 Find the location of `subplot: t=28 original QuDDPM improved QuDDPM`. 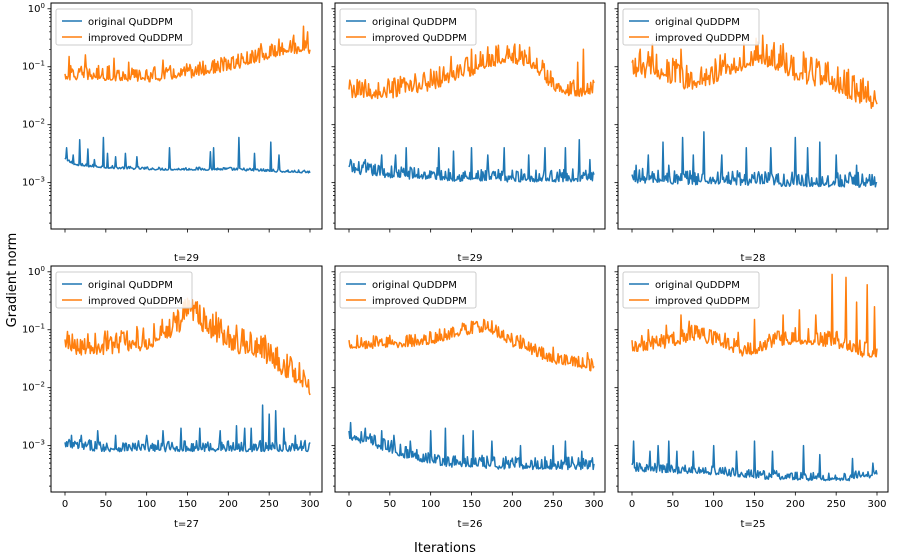

subplot: t=28 original QuDDPM improved QuDDPM is located at coordinates (751, 133).